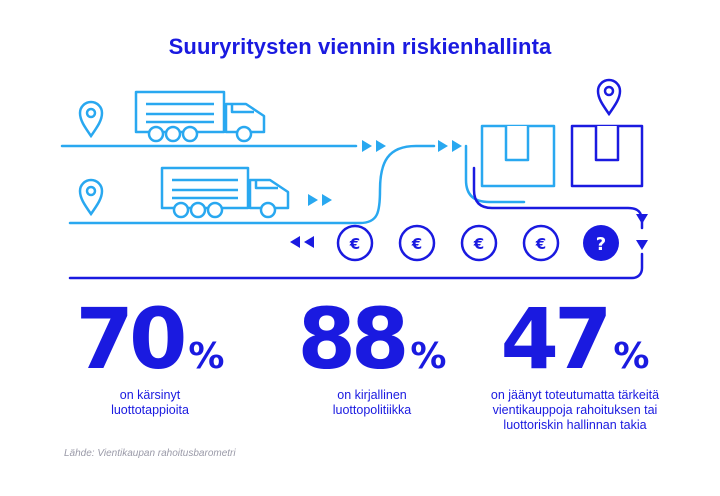 Image resolution: width=720 pixels, height=496 pixels. I want to click on lower-flow-line, so click(252, 184).